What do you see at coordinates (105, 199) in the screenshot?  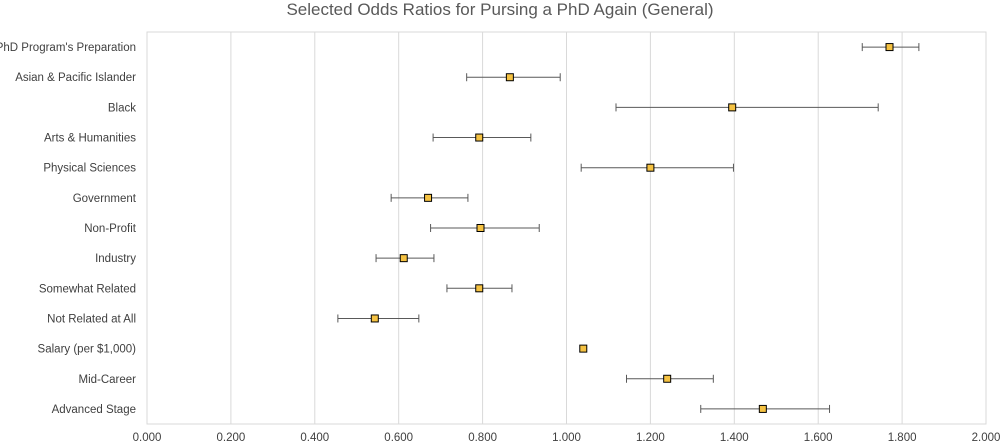 I see `category-label: Government` at bounding box center [105, 199].